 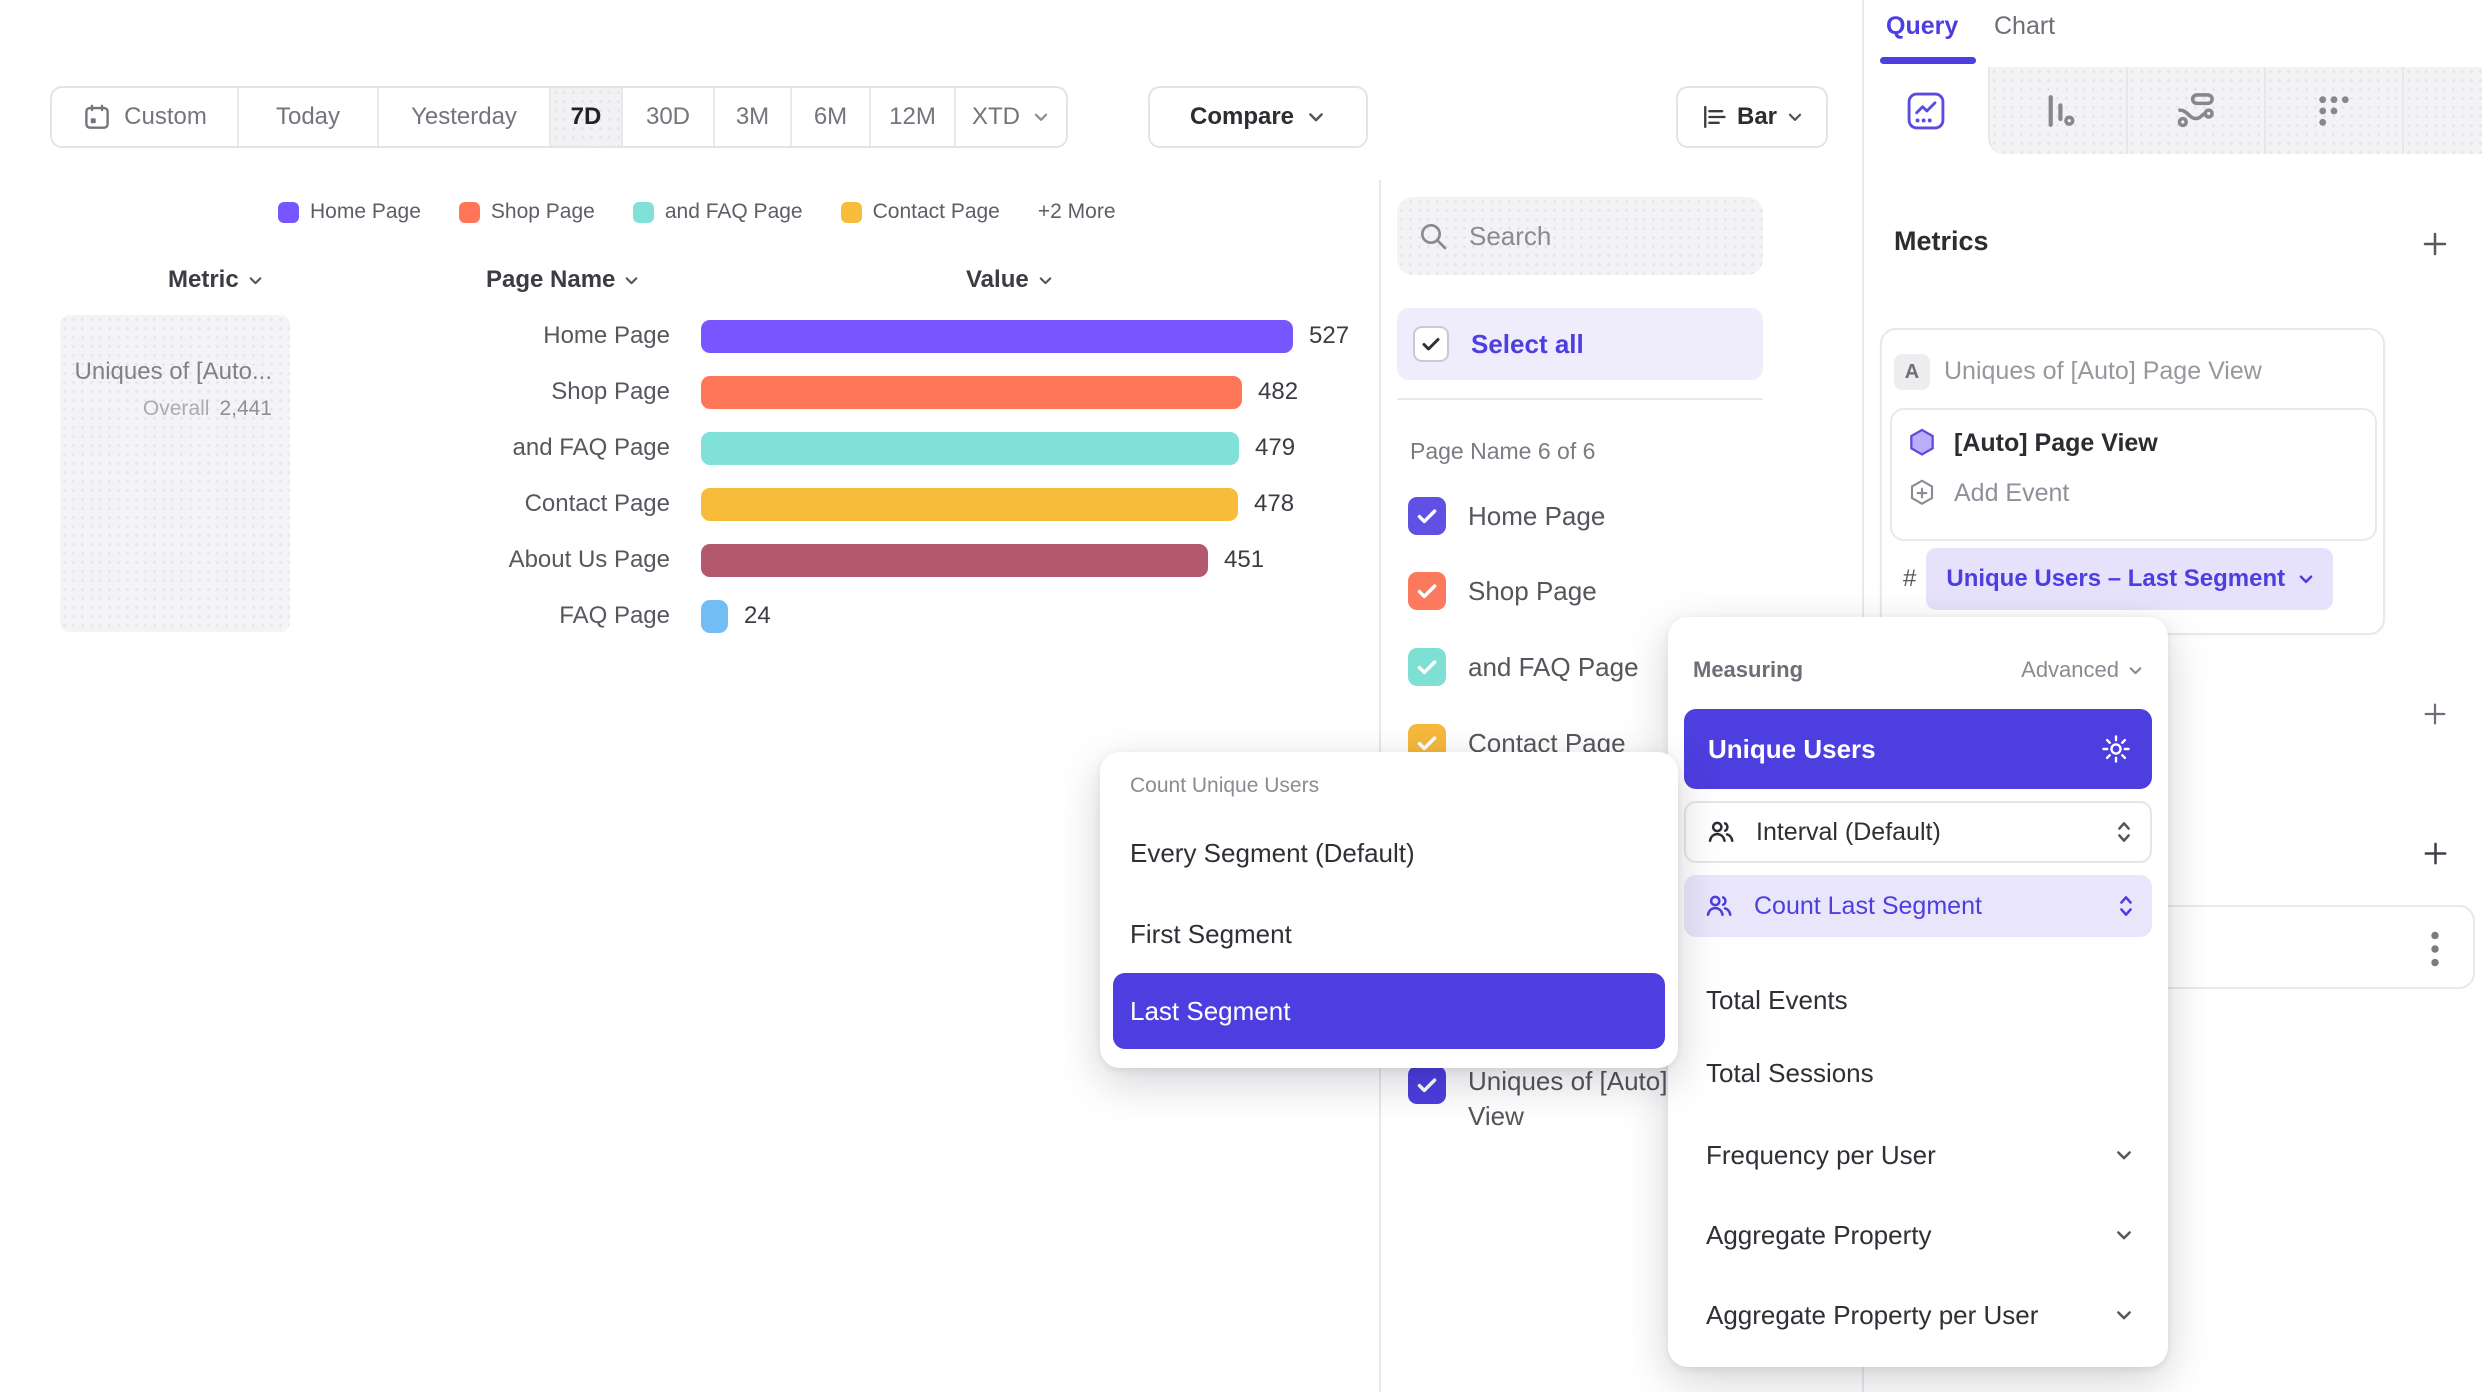 I want to click on metric-letter-badge: A, so click(x=1912, y=372).